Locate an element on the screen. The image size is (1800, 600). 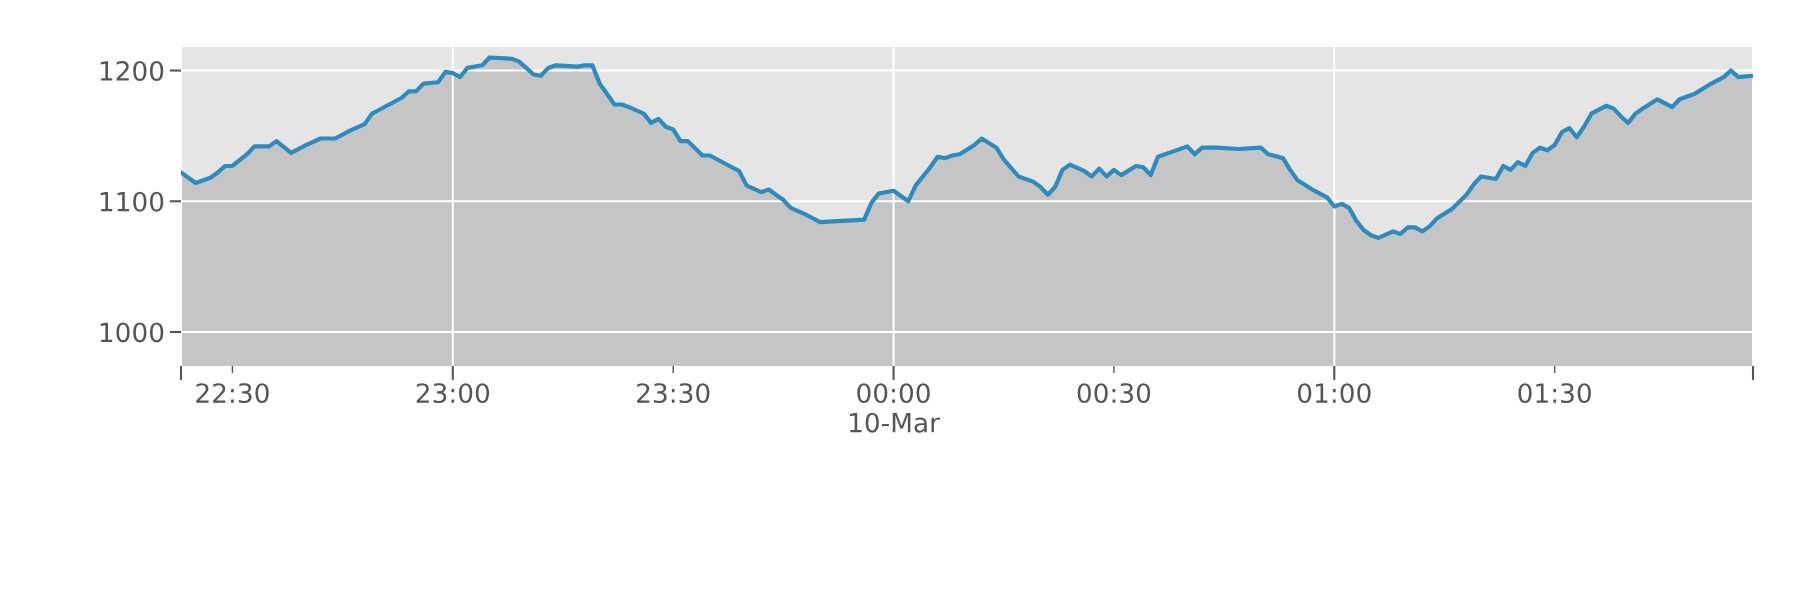
y-tick-label: 1000 is located at coordinates (132, 332).